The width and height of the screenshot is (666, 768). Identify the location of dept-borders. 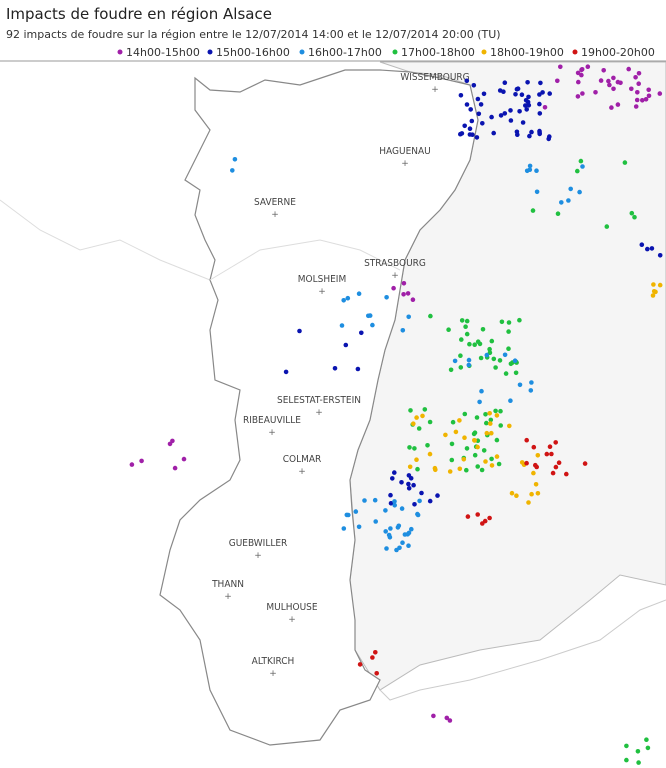
(105, 240).